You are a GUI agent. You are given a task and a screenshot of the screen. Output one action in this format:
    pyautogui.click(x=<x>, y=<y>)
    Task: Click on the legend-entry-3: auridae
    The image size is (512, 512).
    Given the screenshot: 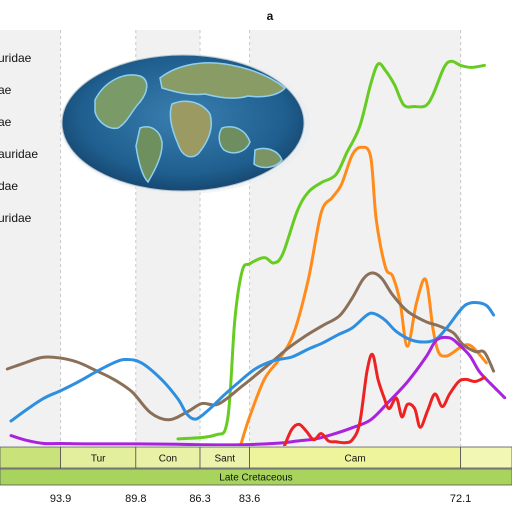 What is the action you would take?
    pyautogui.click(x=19, y=154)
    